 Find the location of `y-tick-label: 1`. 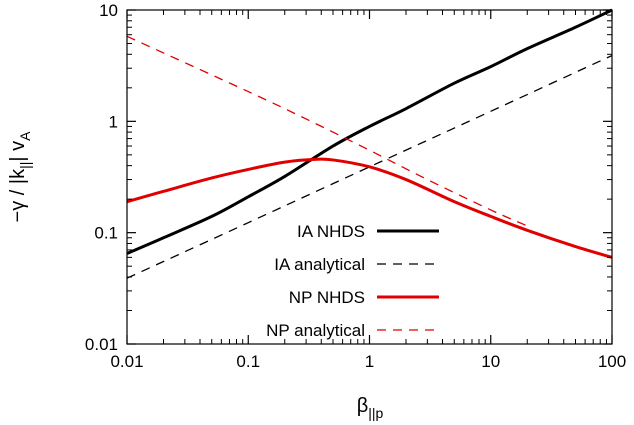

y-tick-label: 1 is located at coordinates (113, 121).